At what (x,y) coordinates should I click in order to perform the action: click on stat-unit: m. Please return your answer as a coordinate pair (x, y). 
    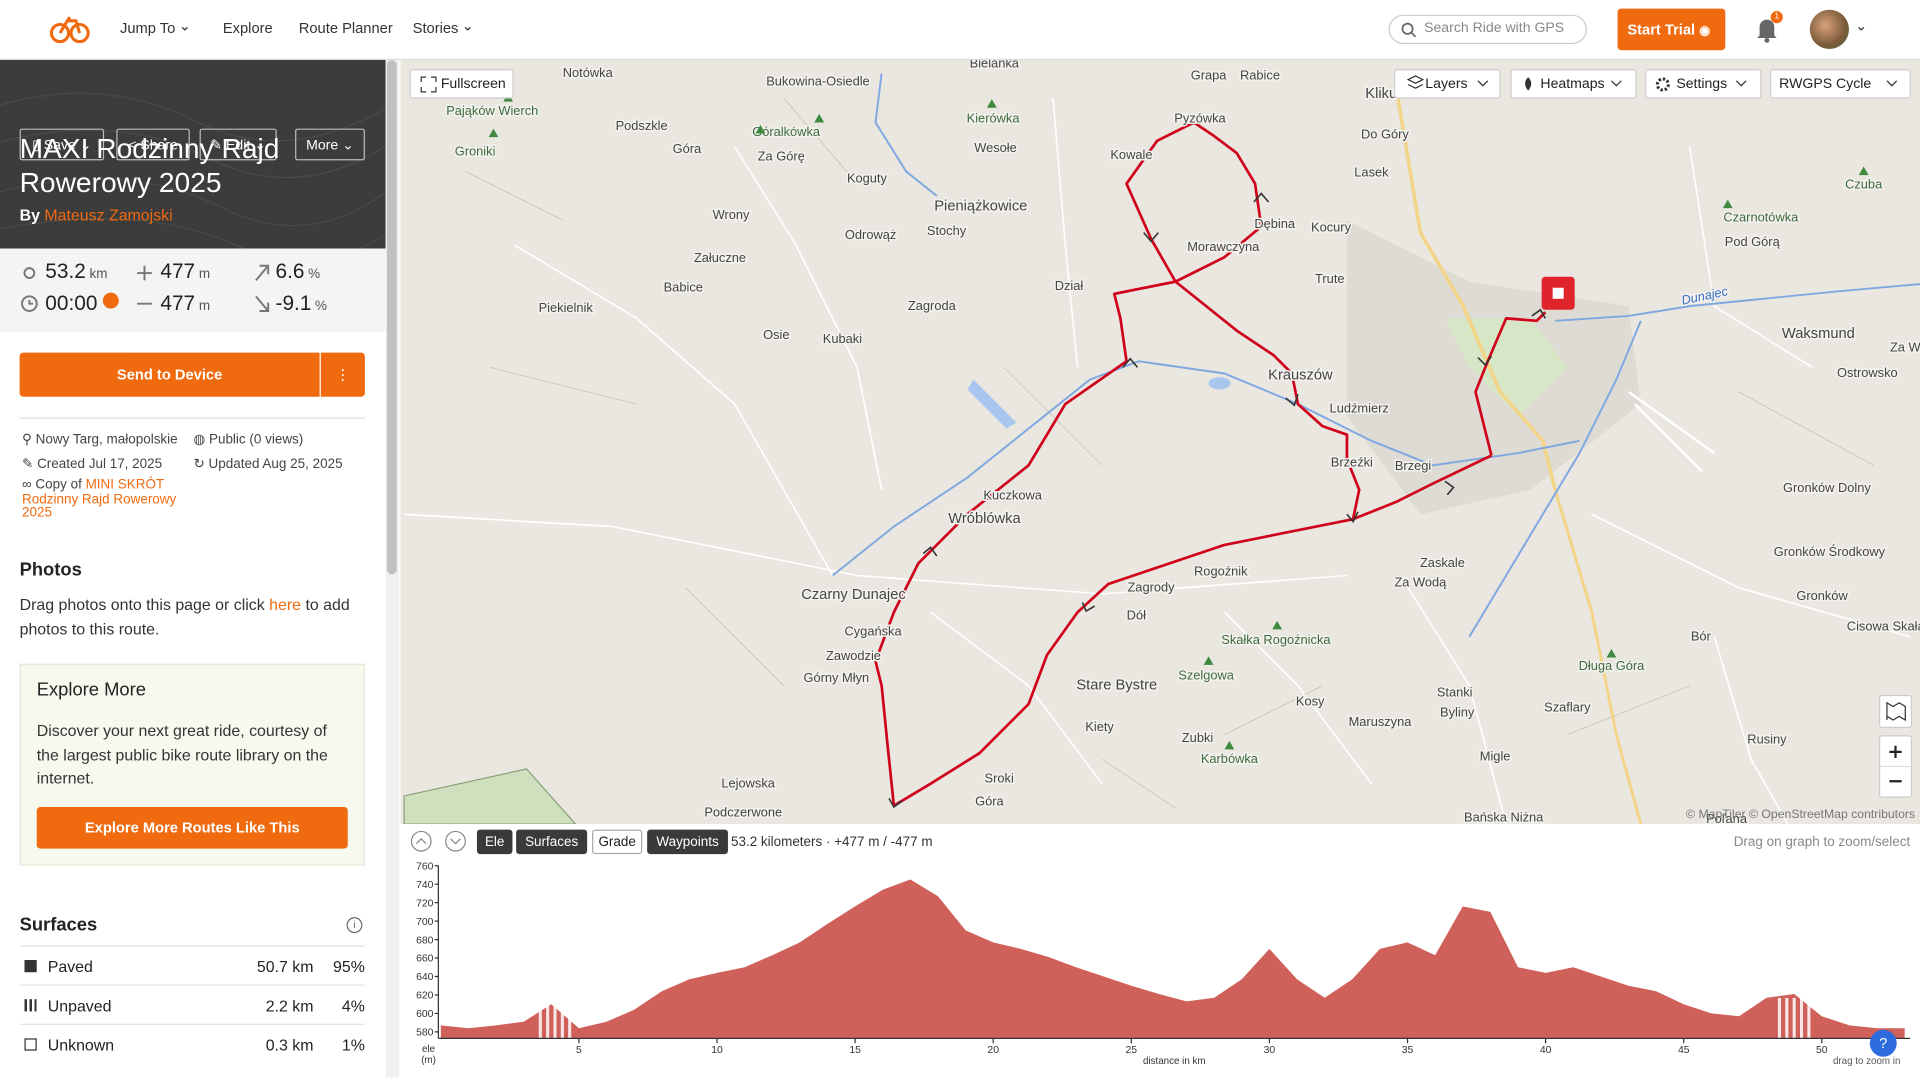
    Looking at the image, I should click on (204, 306).